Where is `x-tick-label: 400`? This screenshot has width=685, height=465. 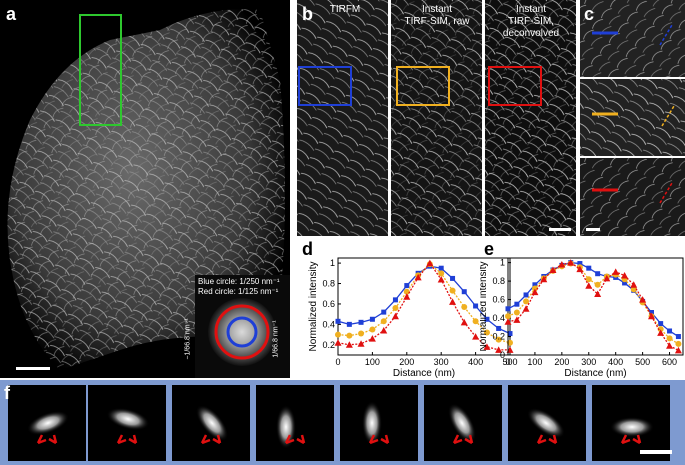 x-tick-label: 400 is located at coordinates (615, 362).